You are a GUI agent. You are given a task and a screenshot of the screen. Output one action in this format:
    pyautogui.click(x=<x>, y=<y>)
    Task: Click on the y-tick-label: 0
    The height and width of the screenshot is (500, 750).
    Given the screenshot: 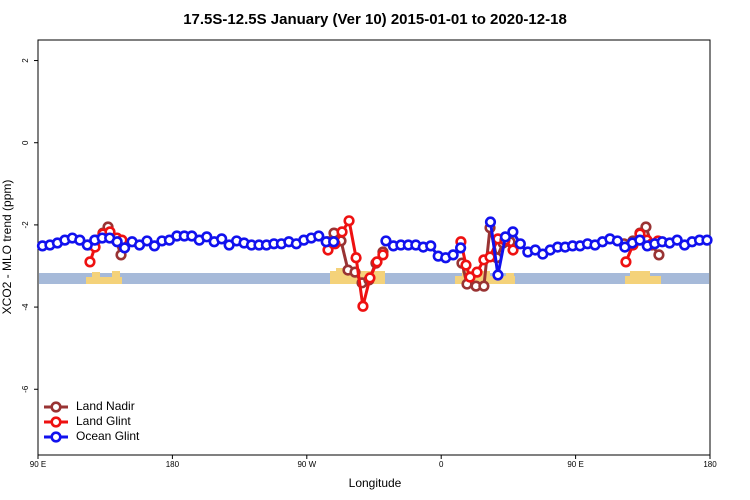 What is the action you would take?
    pyautogui.click(x=25, y=142)
    